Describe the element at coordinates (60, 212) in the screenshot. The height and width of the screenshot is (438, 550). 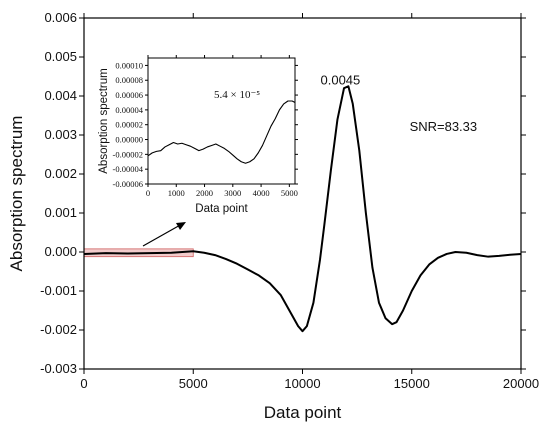
I see `main-y-tick-label: 0.001` at that location.